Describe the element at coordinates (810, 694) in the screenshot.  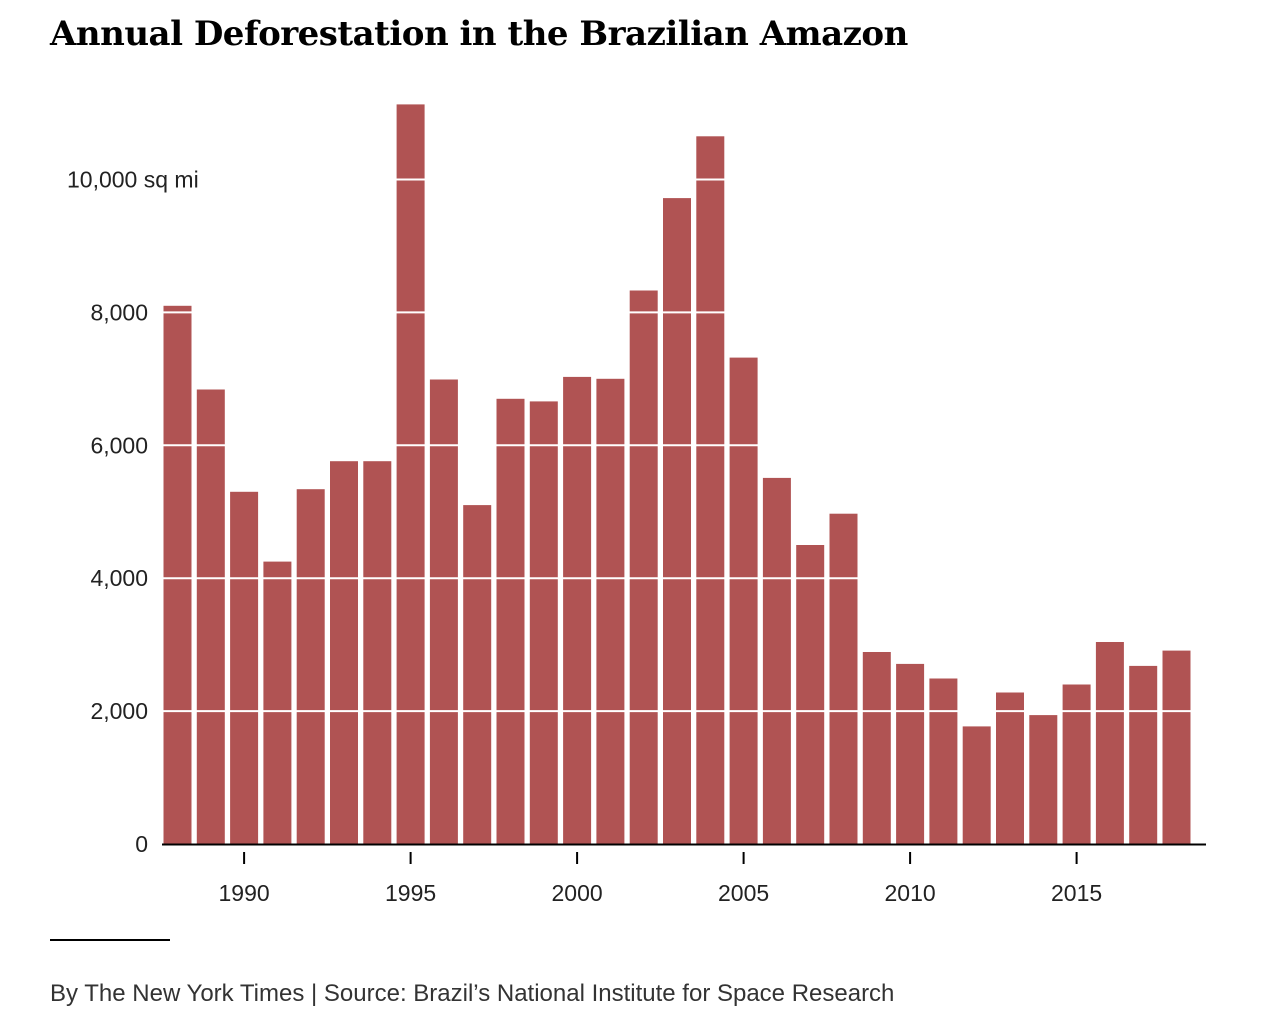
I see `bar-2007` at that location.